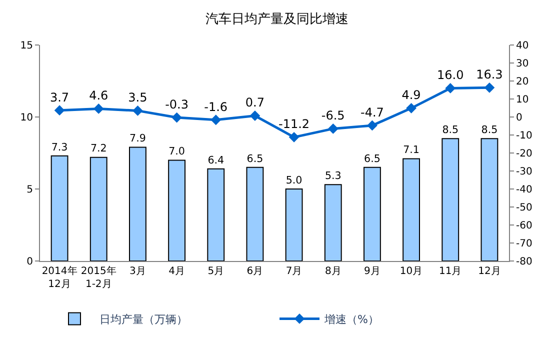 This screenshot has height=345, width=554. What do you see at coordinates (294, 180) in the screenshot?
I see `data-label: 5.0` at bounding box center [294, 180].